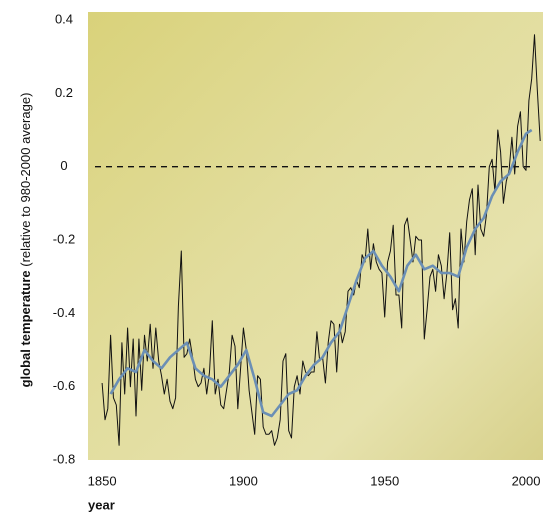  What do you see at coordinates (64, 458) in the screenshot?
I see `y-tick-label: -0.8` at bounding box center [64, 458].